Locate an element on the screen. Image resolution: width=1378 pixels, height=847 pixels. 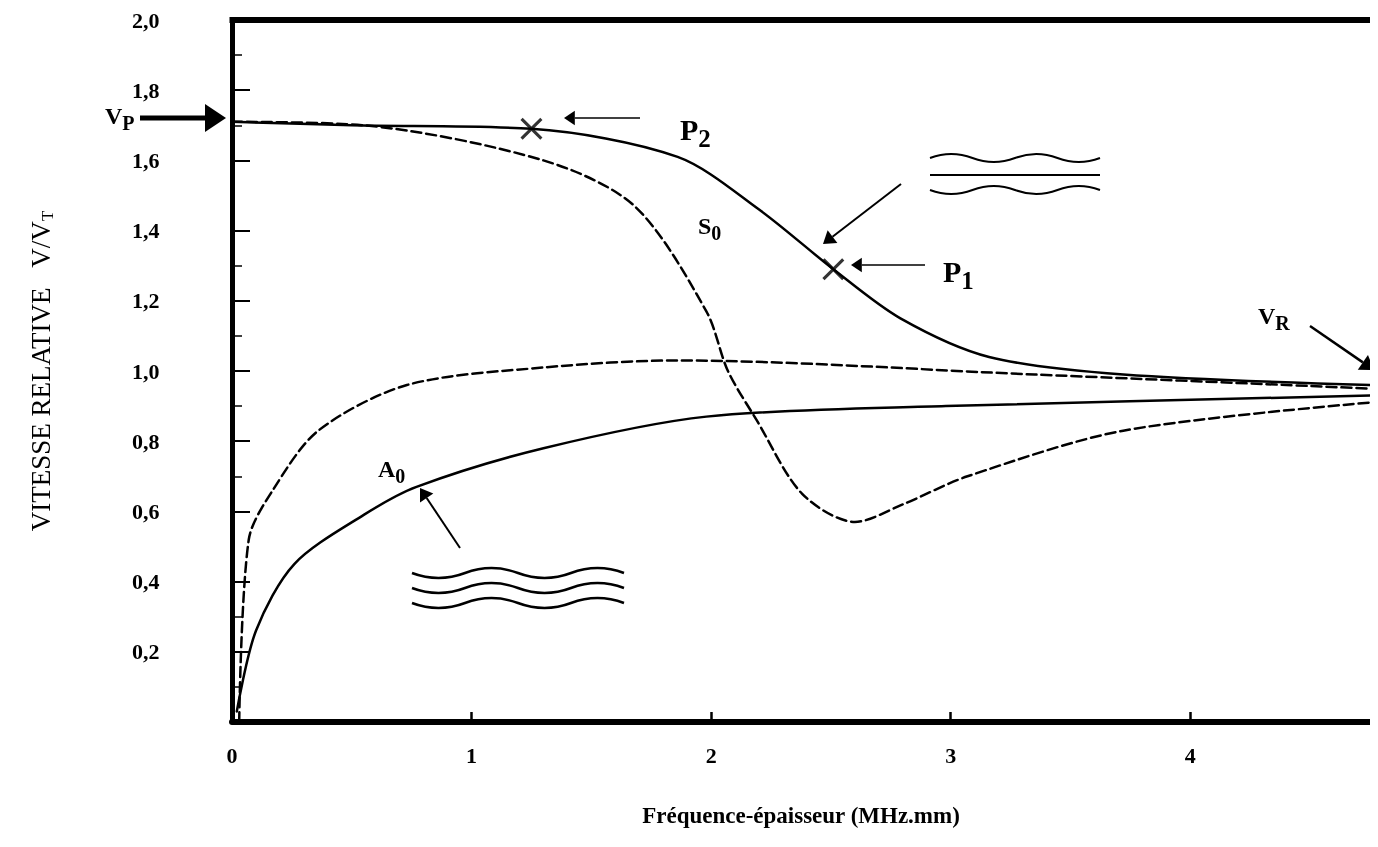
x-tick-label: 4 is located at coordinates (1190, 755).